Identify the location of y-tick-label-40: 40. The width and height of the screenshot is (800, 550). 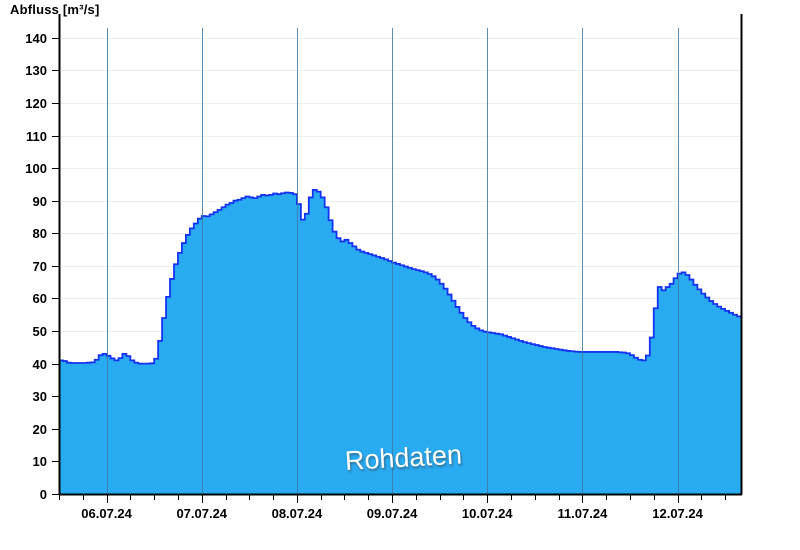
(40, 364).